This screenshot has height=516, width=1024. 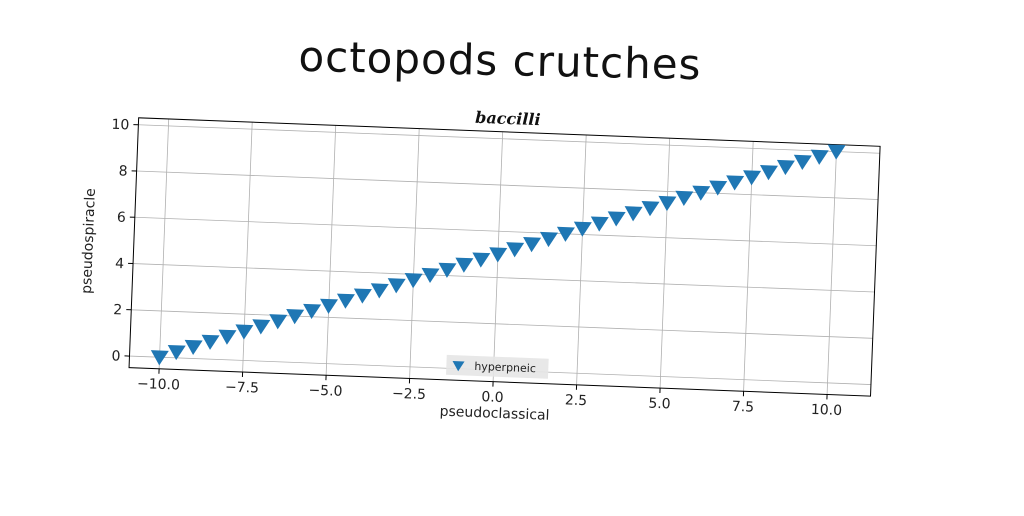 I want to click on x-tick-label: 0.0, so click(x=492, y=397).